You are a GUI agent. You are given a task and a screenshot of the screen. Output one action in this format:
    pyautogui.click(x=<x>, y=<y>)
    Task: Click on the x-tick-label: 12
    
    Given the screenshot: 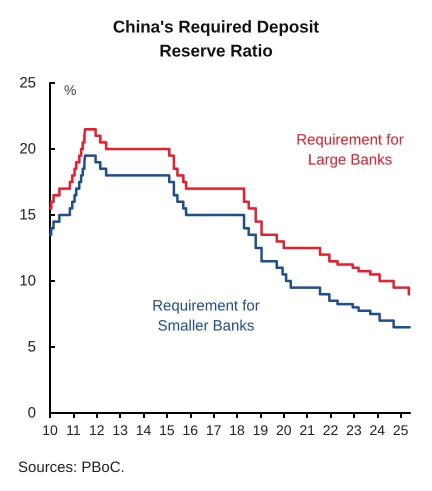 What is the action you would take?
    pyautogui.click(x=96, y=430)
    